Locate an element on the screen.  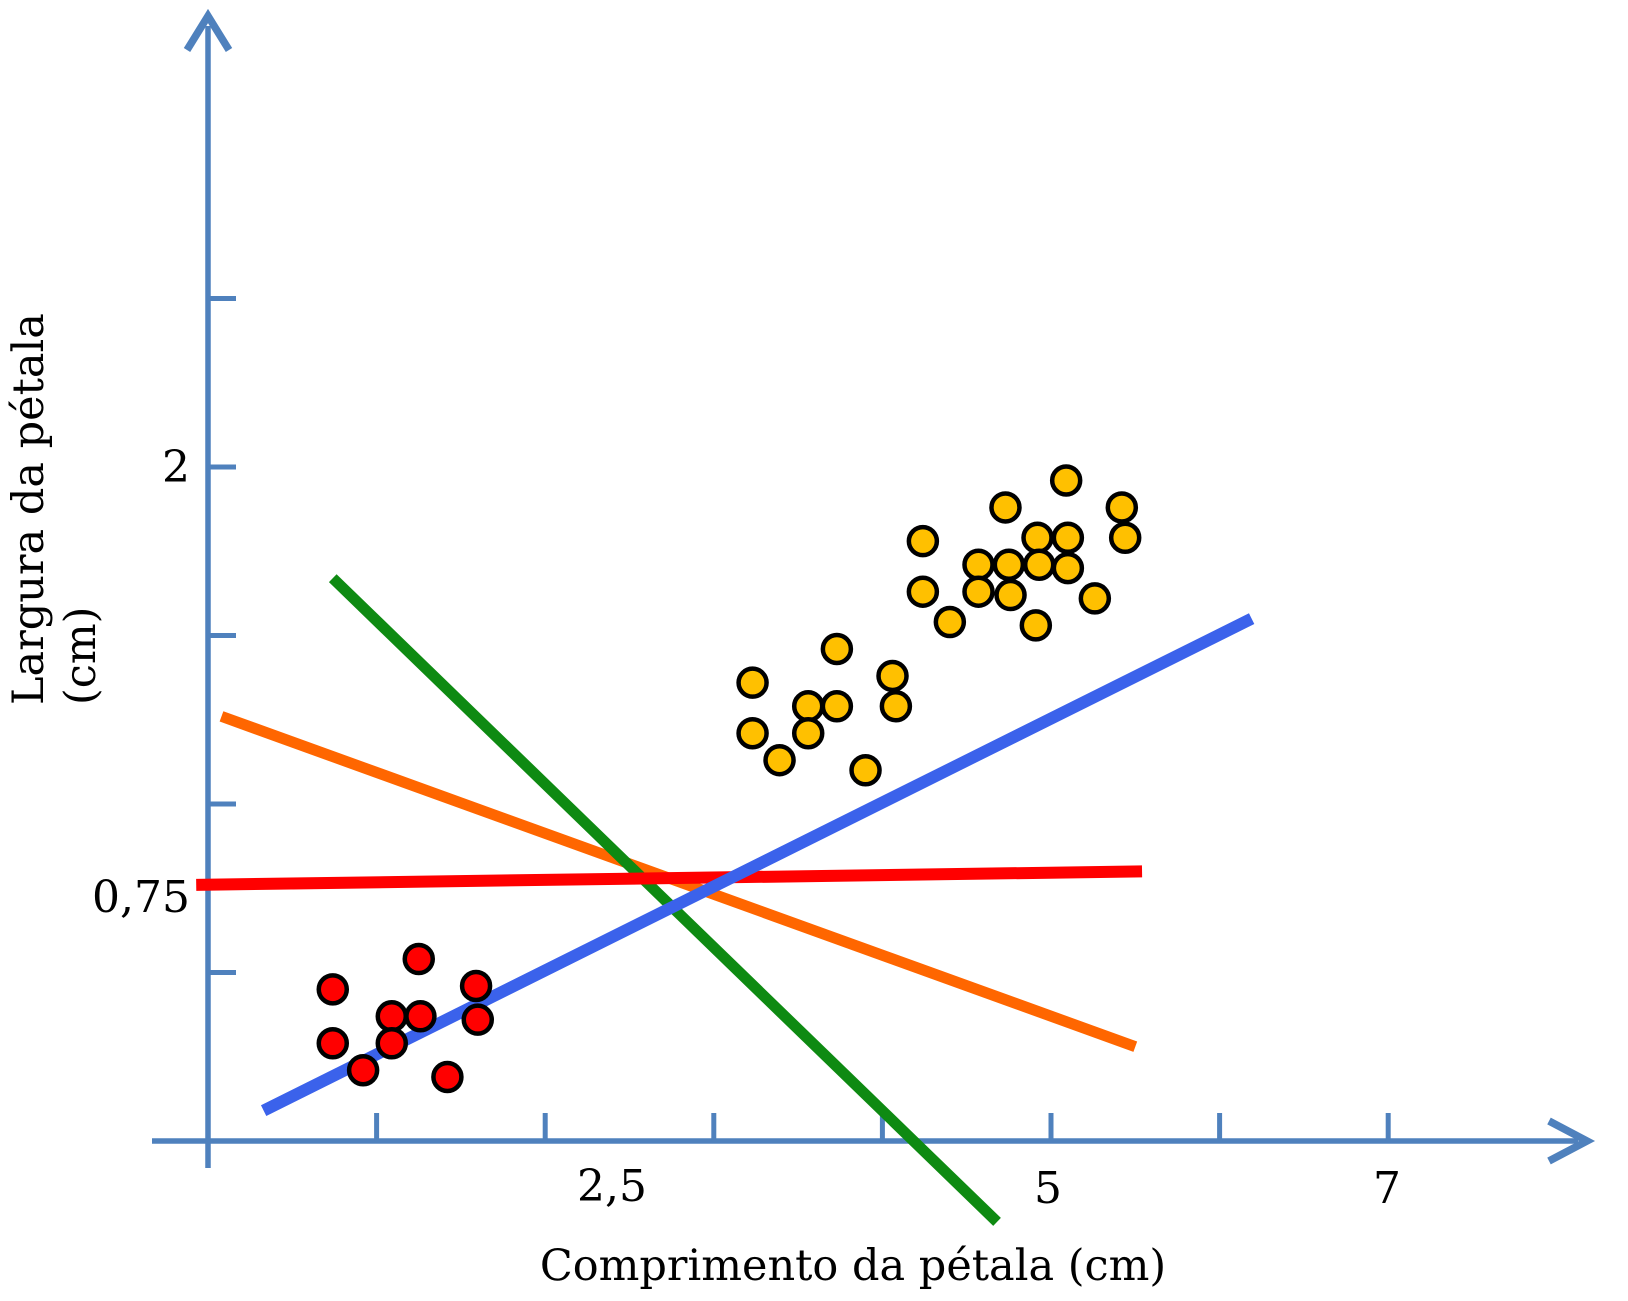
y-axis-arrowhead-icon is located at coordinates (208, 30).